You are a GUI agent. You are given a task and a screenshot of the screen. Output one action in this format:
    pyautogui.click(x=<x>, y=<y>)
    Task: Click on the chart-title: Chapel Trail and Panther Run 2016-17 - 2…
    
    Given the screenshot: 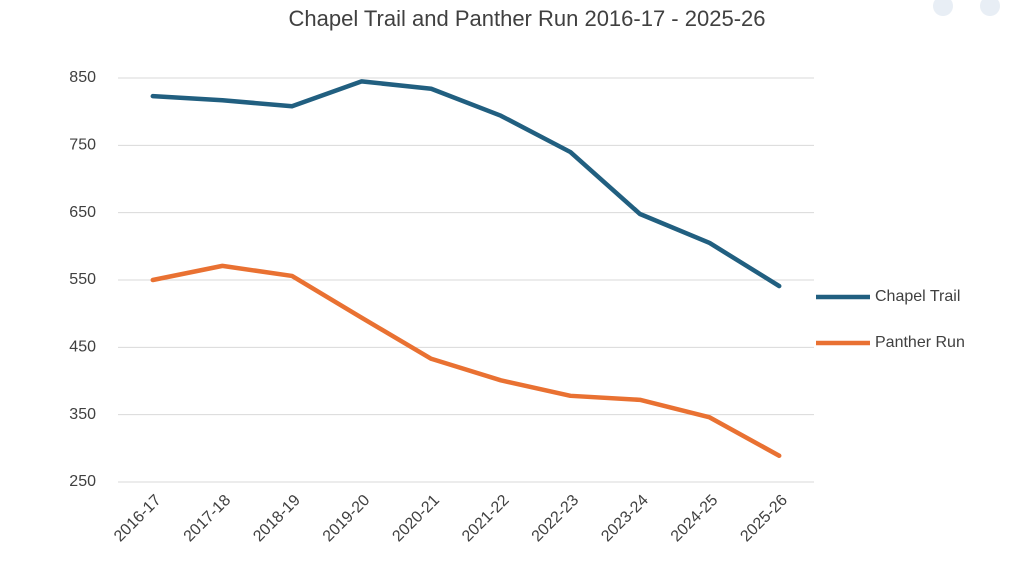 What is the action you would take?
    pyautogui.click(x=527, y=18)
    